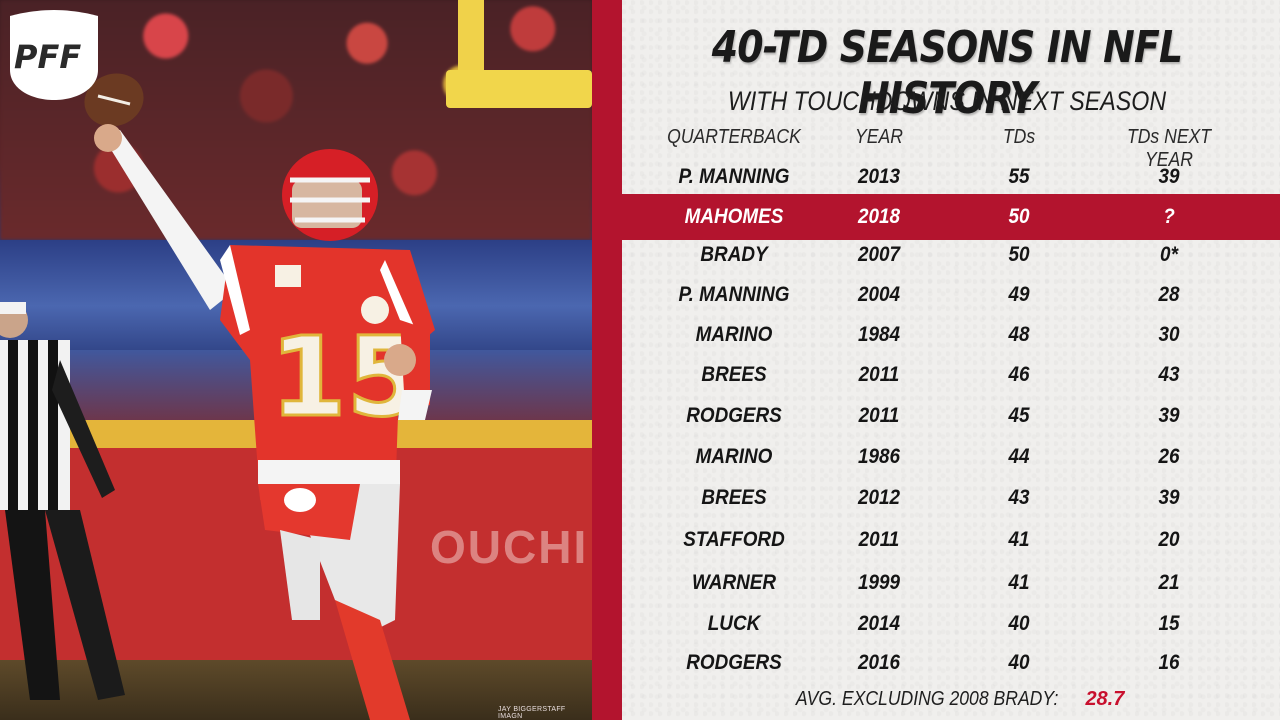 This screenshot has height=720, width=1280. Describe the element at coordinates (509, 547) in the screenshot. I see `wall-sign-text: OUCHI` at that location.